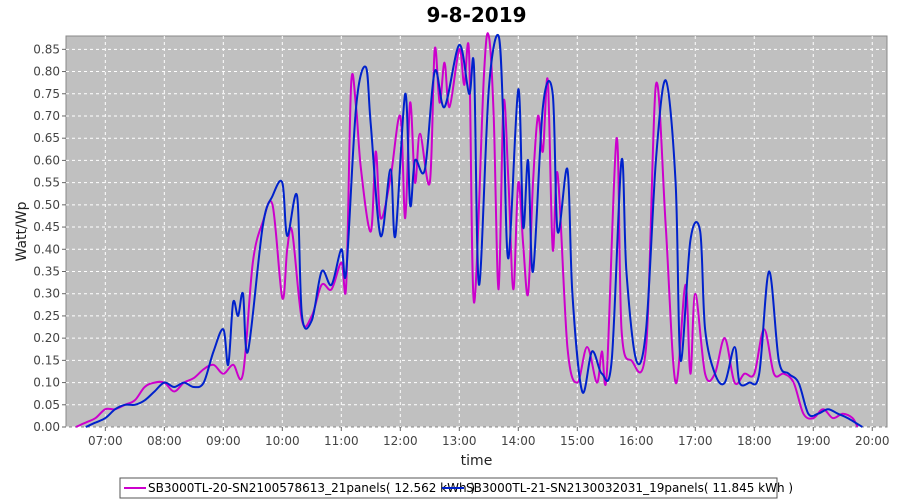 This screenshot has width=900, height=500. Describe the element at coordinates (46, 427) in the screenshot. I see `y-tick-label: 0.00` at that location.